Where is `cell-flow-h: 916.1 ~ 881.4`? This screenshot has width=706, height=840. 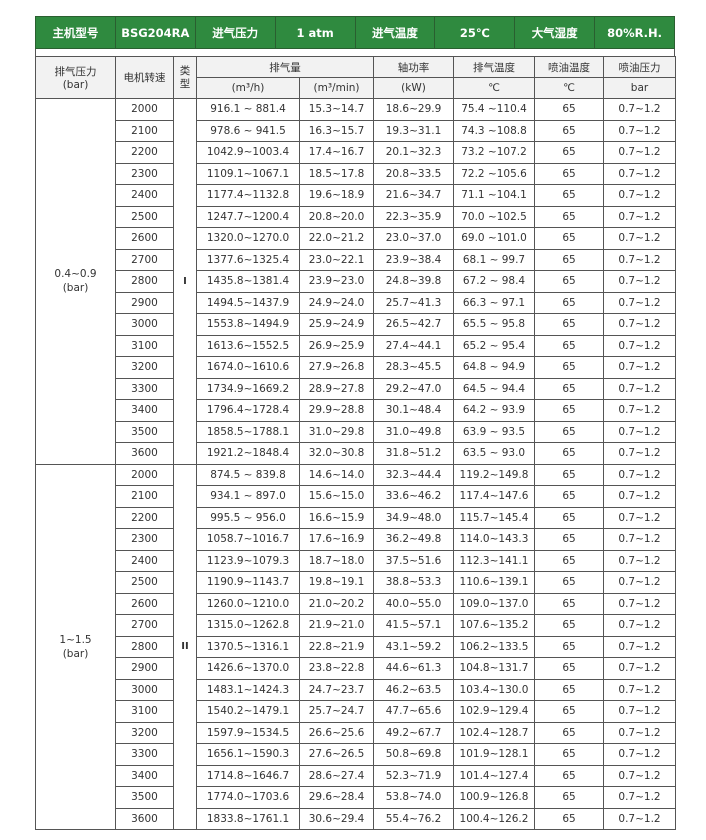
cell-flow-h: 916.1 ~ 881.4 is located at coordinates (248, 109).